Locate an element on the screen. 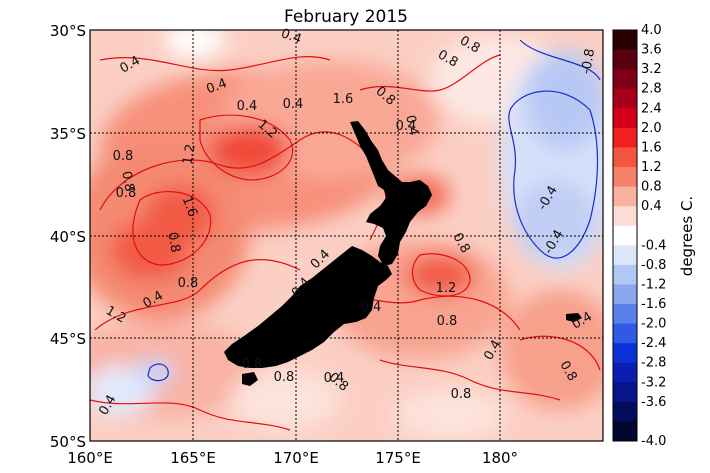 The image size is (710, 473). lon-tick-label: 170°E is located at coordinates (296, 458).